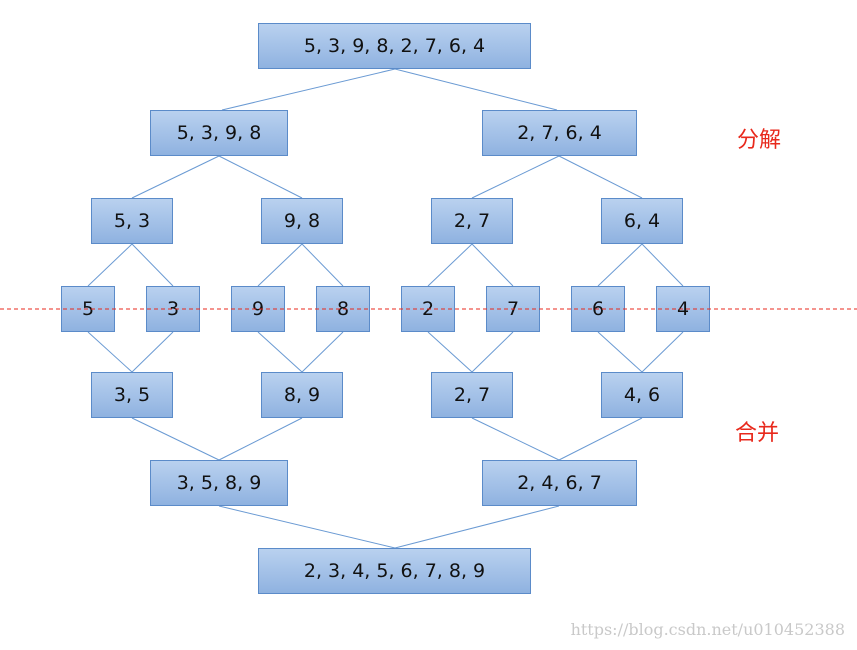 Image resolution: width=857 pixels, height=650 pixels. Describe the element at coordinates (513, 309) in the screenshot. I see `node-leaf: 7` at that location.